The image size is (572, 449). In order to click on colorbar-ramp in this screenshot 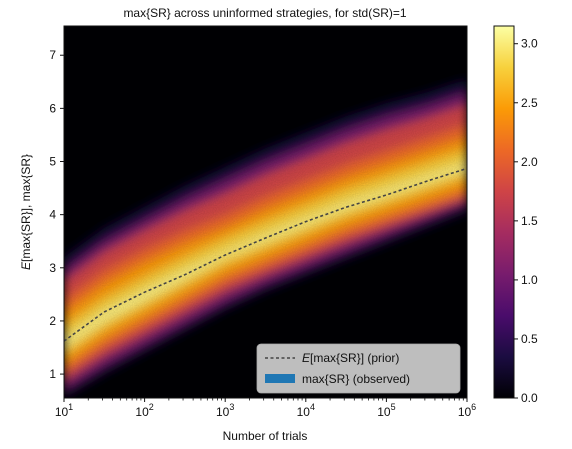, I will do `click(504, 212)`.